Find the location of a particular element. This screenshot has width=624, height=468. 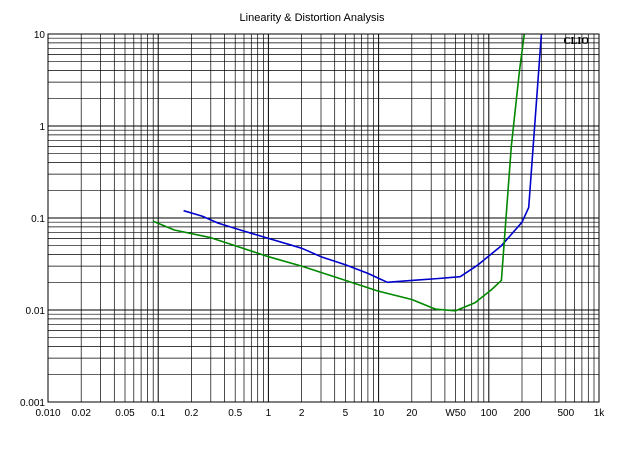

x-tick-label: 0.1 is located at coordinates (158, 413).